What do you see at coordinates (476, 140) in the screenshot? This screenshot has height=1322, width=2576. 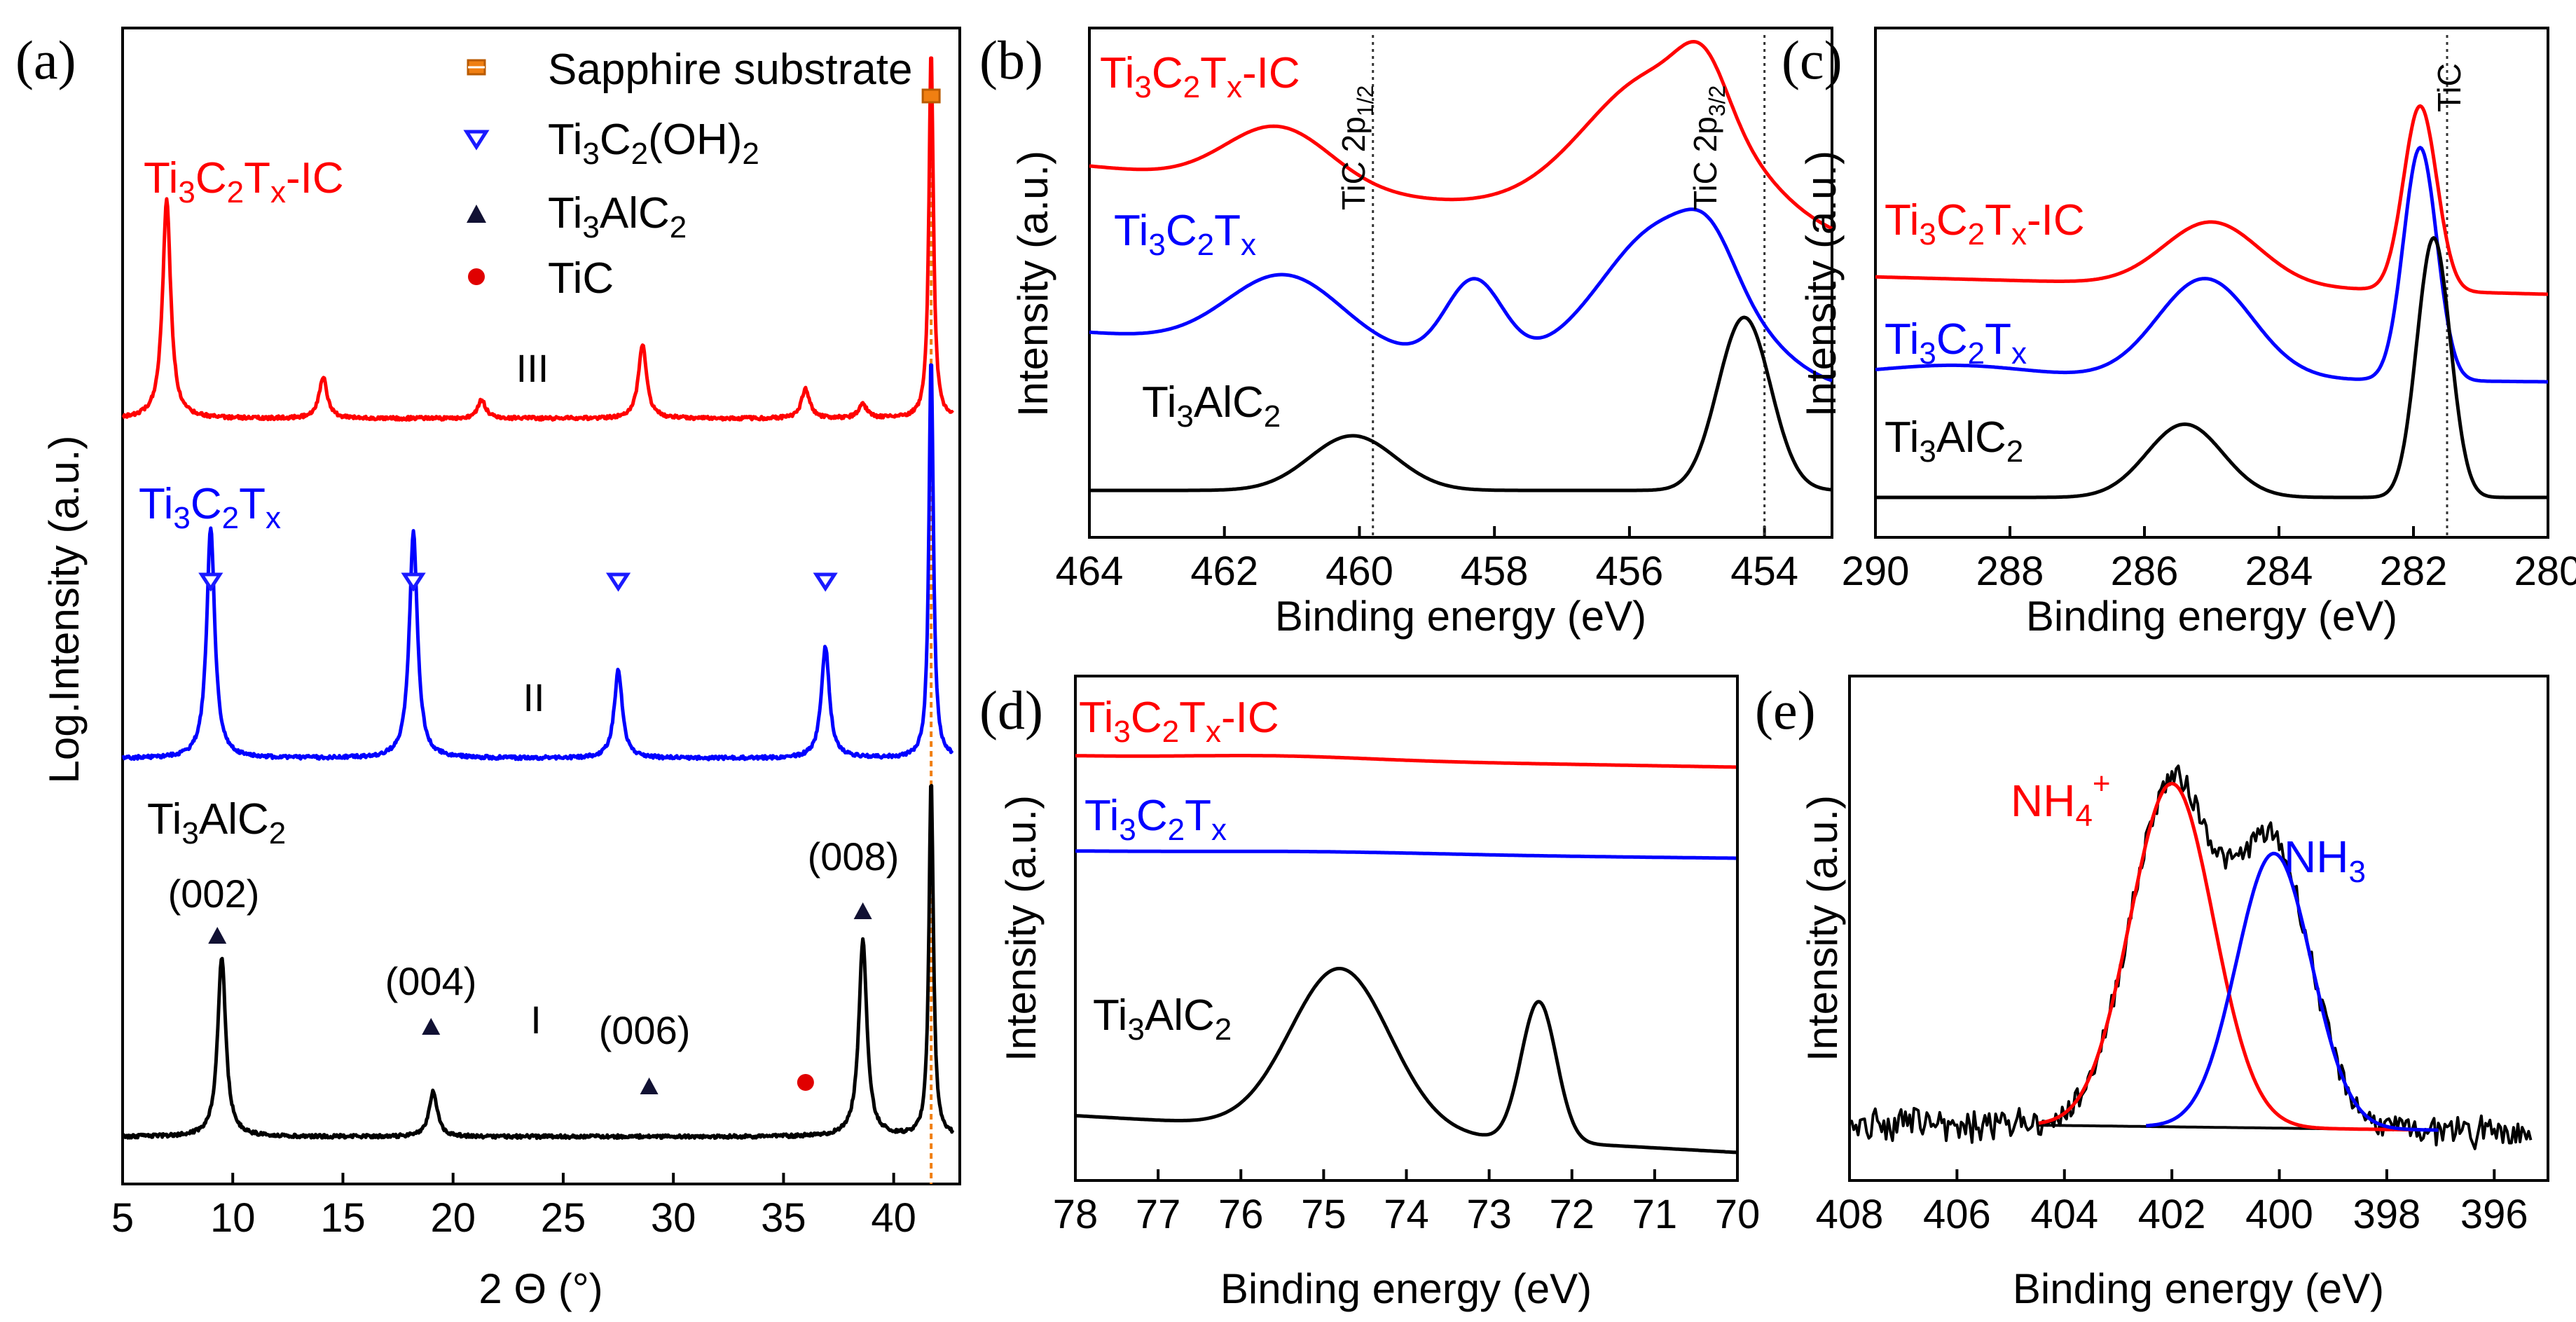 I see `legend-ti3c2oh2-marker` at bounding box center [476, 140].